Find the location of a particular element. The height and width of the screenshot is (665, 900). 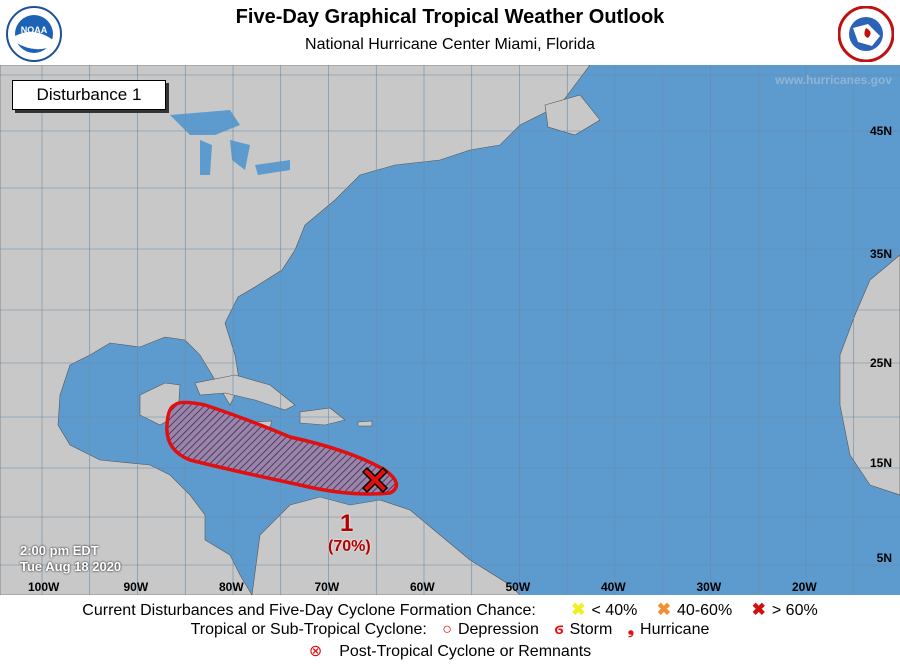

longitude-label: 40W is located at coordinates (613, 587).